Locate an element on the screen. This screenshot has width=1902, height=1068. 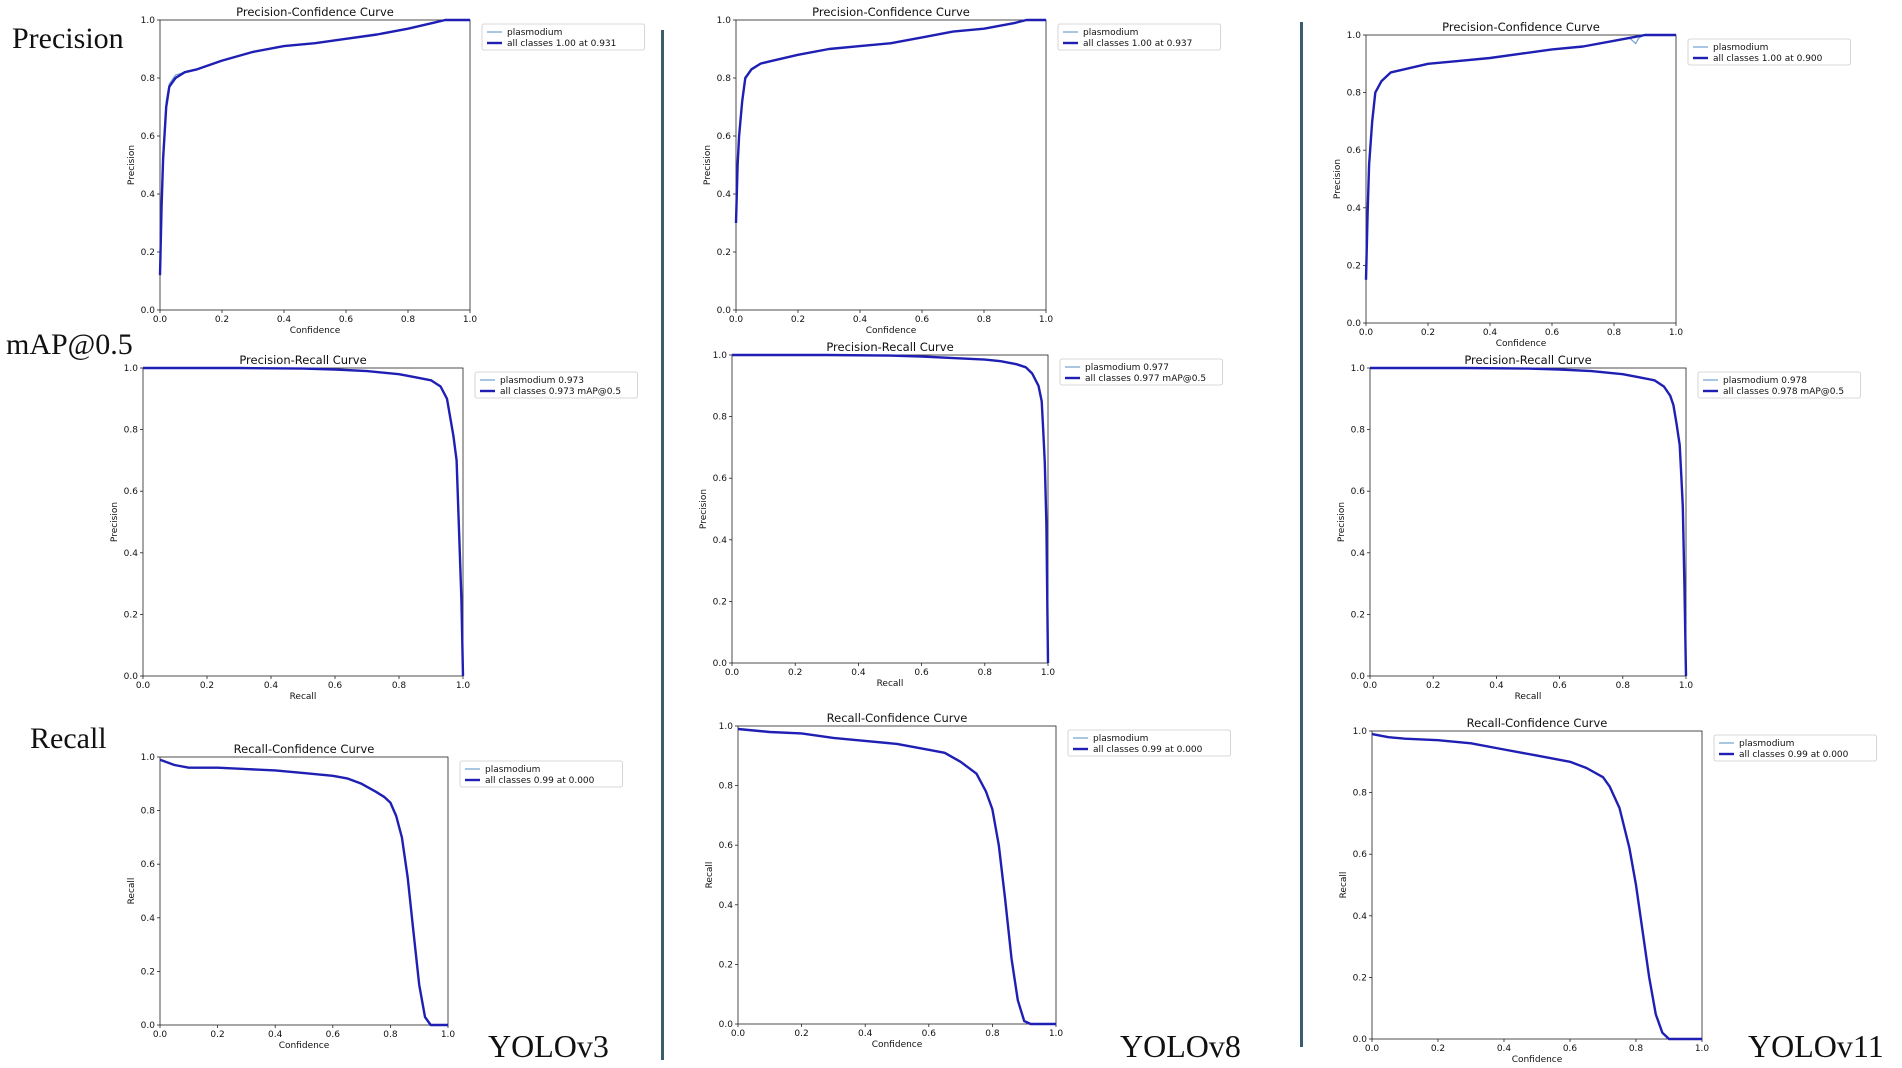
model-label-yolov3: YOLOv3 is located at coordinates (548, 1046).